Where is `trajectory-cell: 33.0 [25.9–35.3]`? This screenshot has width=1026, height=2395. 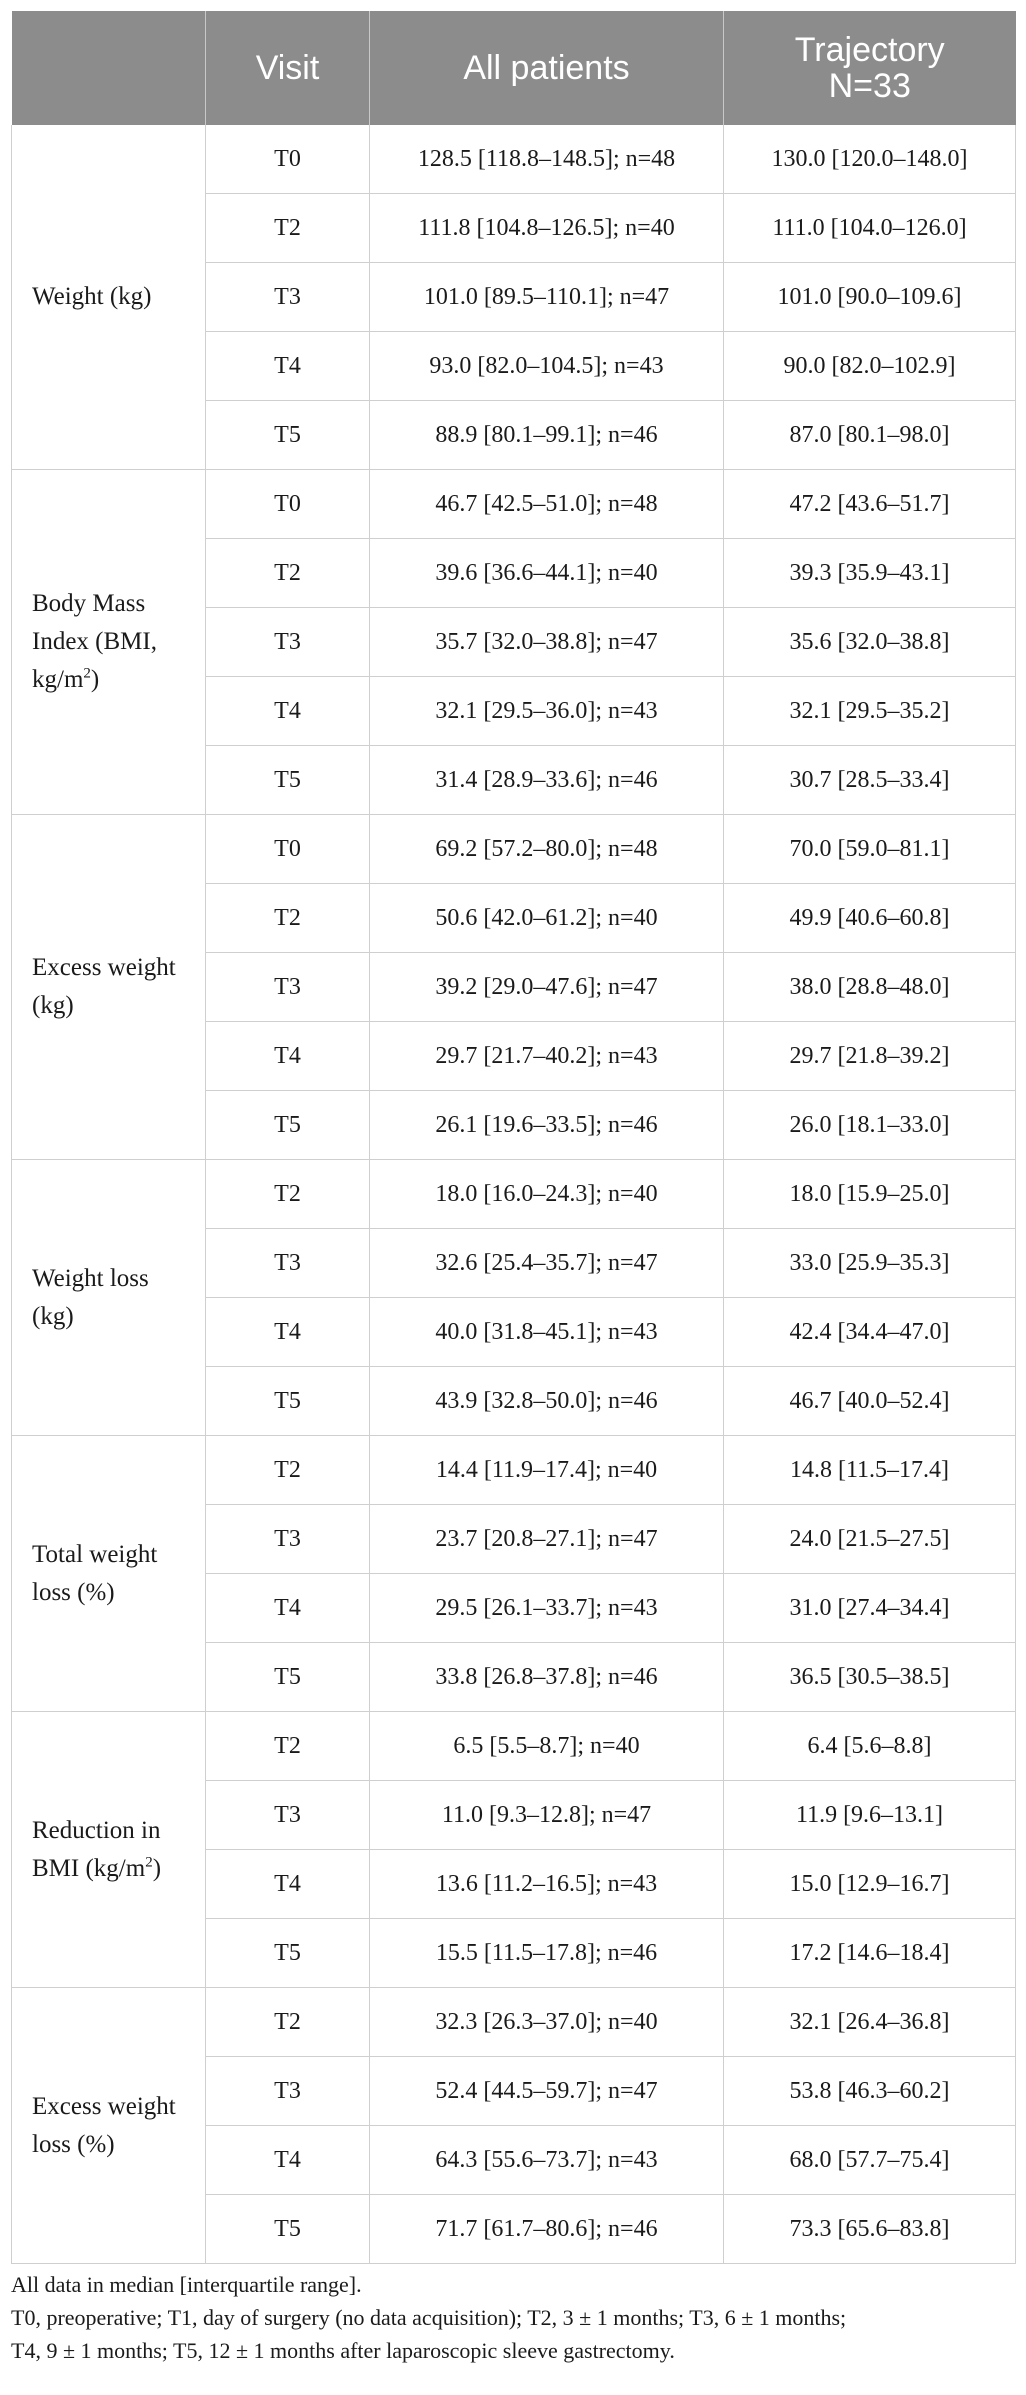
trajectory-cell: 33.0 [25.9–35.3] is located at coordinates (869, 1263).